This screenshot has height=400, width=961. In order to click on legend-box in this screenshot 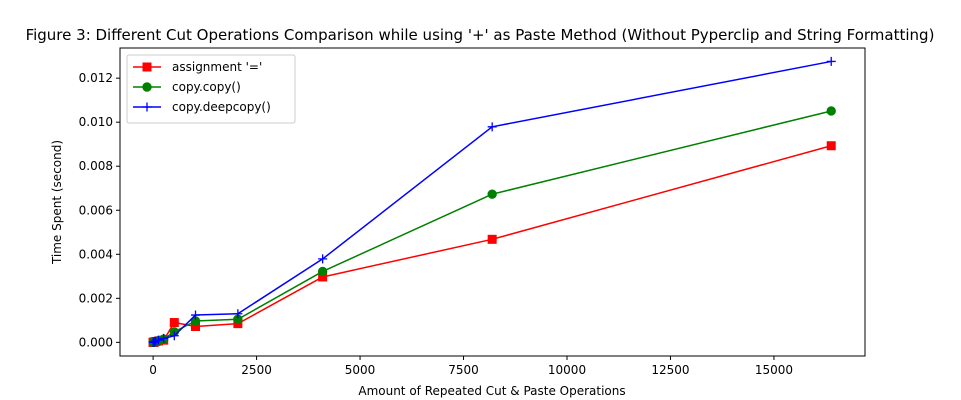, I will do `click(211, 89)`.